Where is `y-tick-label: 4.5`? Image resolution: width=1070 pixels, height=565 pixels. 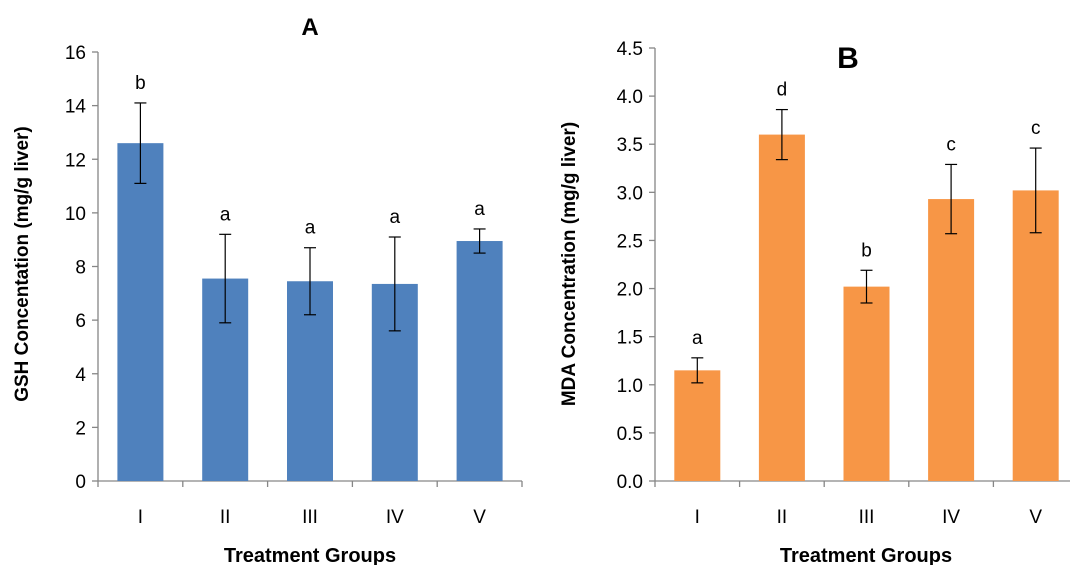
y-tick-label: 4.5 is located at coordinates (630, 49).